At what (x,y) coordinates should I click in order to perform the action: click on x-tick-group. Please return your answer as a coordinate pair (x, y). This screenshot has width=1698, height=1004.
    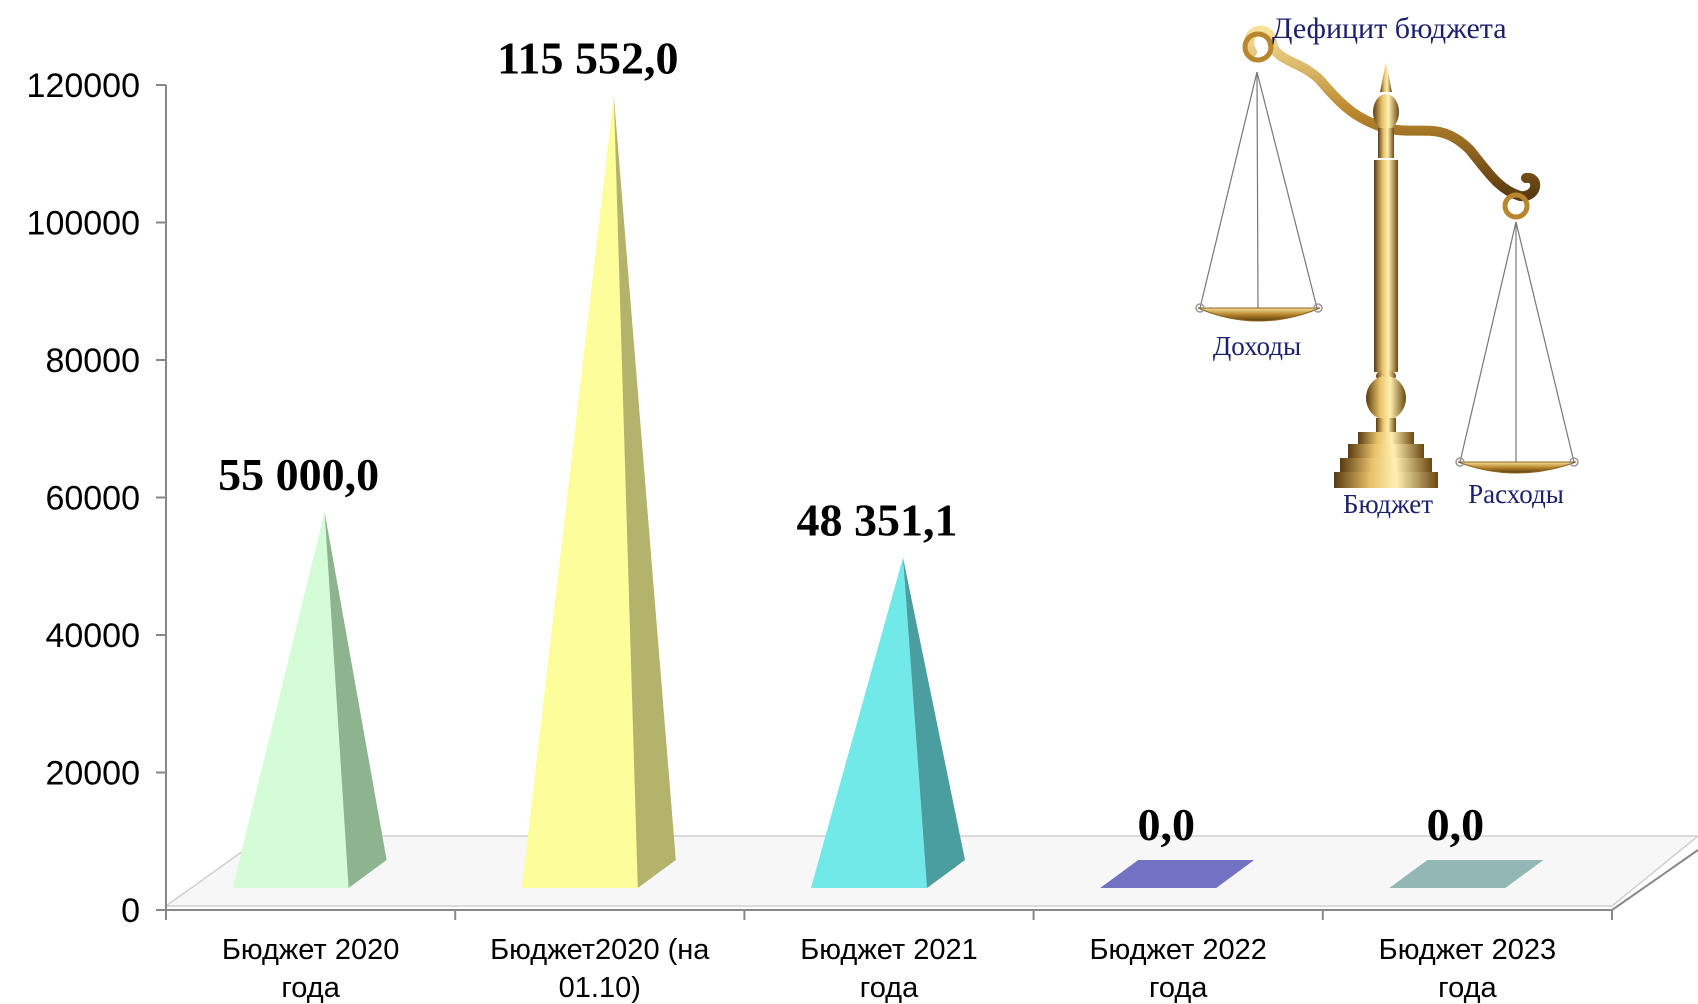
    Looking at the image, I should click on (889, 915).